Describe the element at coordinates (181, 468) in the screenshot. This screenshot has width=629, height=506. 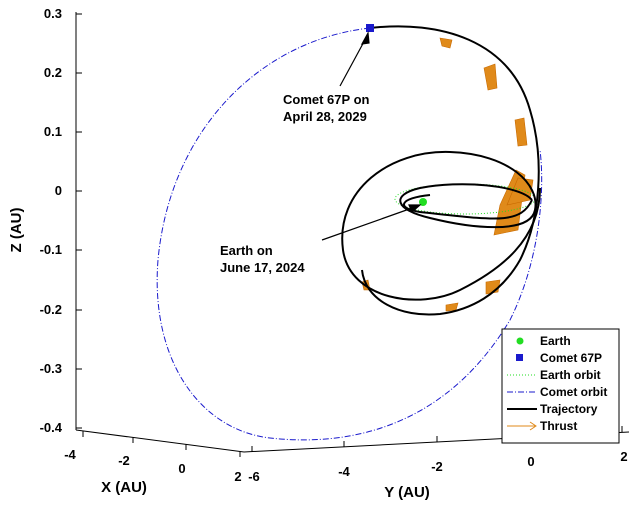
I see `x-tick-label: 0` at that location.